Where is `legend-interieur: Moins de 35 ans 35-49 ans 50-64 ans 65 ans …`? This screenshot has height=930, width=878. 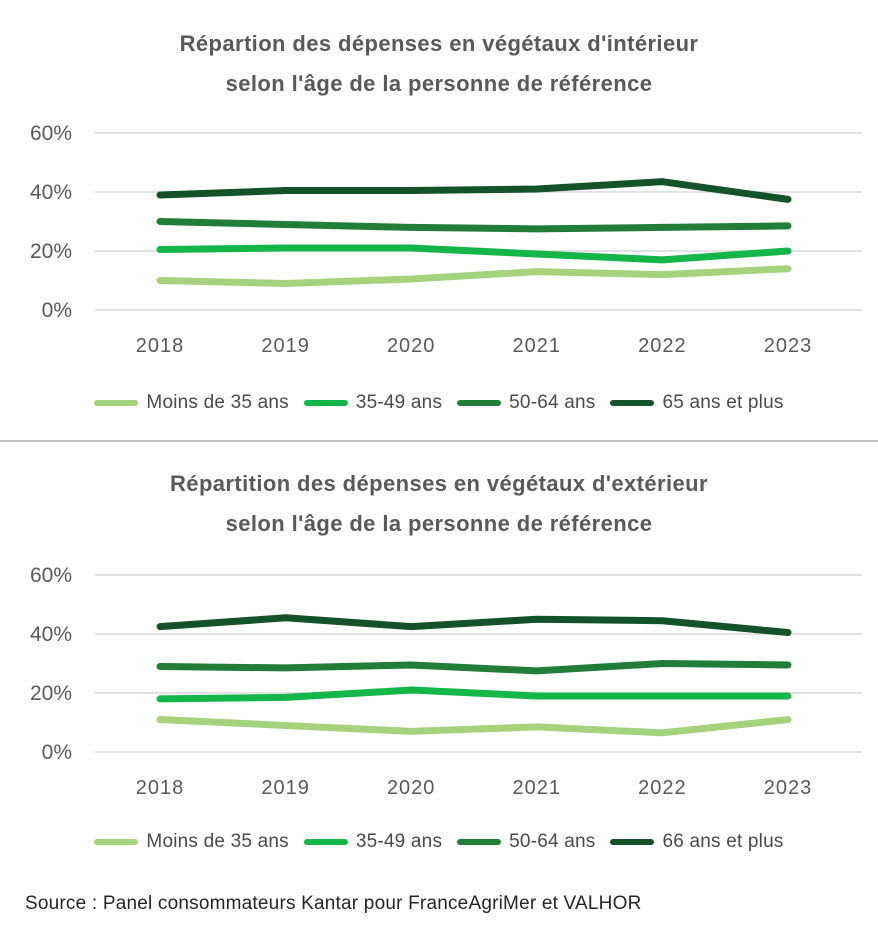
legend-interieur: Moins de 35 ans 35-49 ans 50-64 ans 65 ans … is located at coordinates (439, 403).